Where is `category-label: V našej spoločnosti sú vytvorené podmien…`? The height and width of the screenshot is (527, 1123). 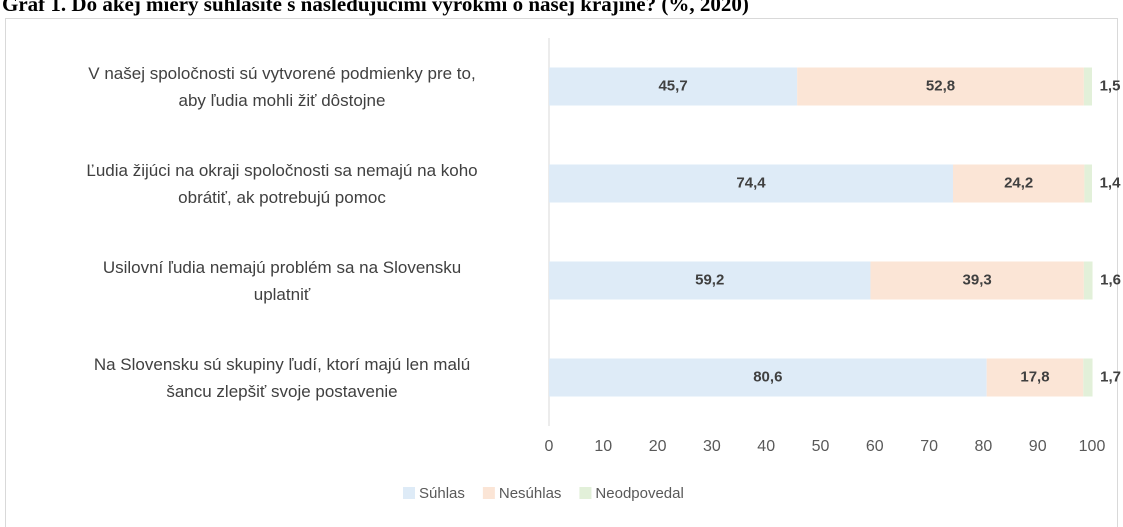 category-label: V našej spoločnosti sú vytvorené podmien… is located at coordinates (282, 86).